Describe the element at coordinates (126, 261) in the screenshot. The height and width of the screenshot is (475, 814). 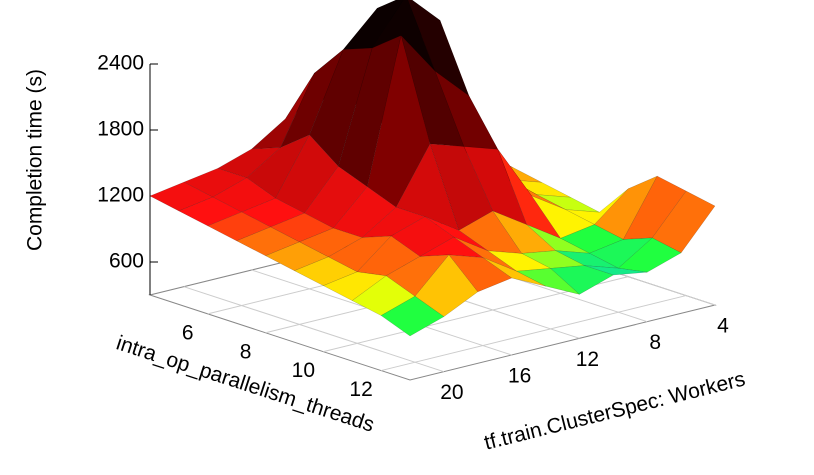
I see `z-tick-label: 600` at that location.